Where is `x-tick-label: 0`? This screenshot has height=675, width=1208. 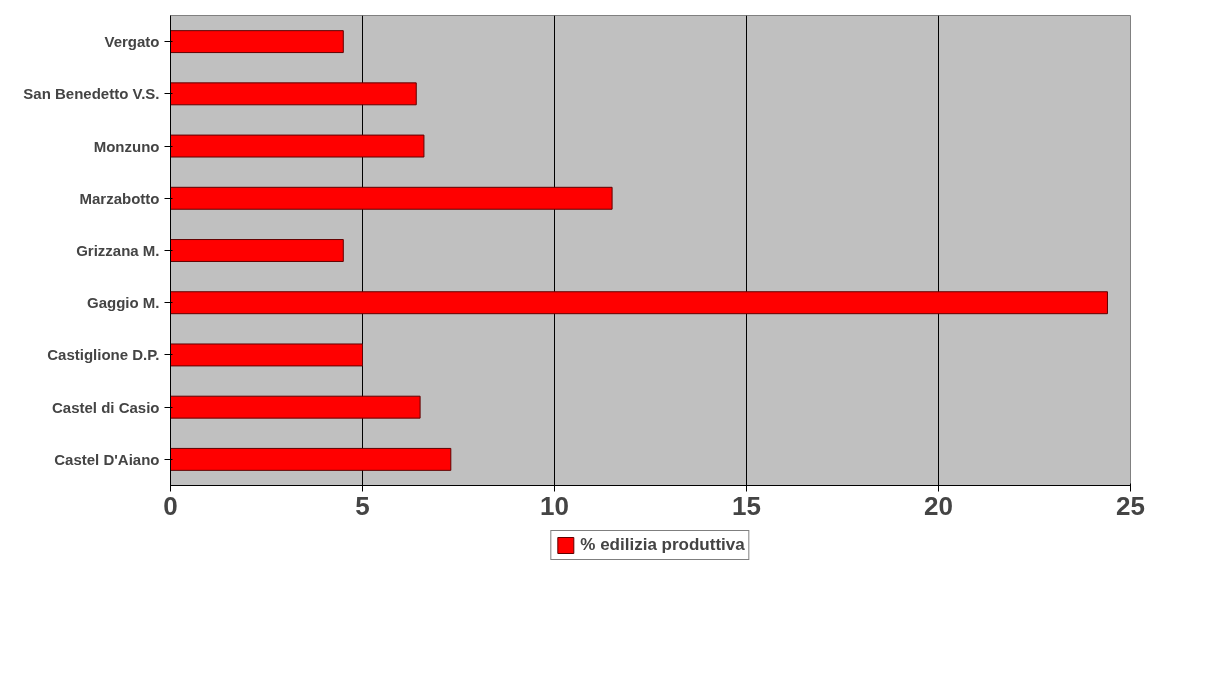
x-tick-label: 0 is located at coordinates (170, 505).